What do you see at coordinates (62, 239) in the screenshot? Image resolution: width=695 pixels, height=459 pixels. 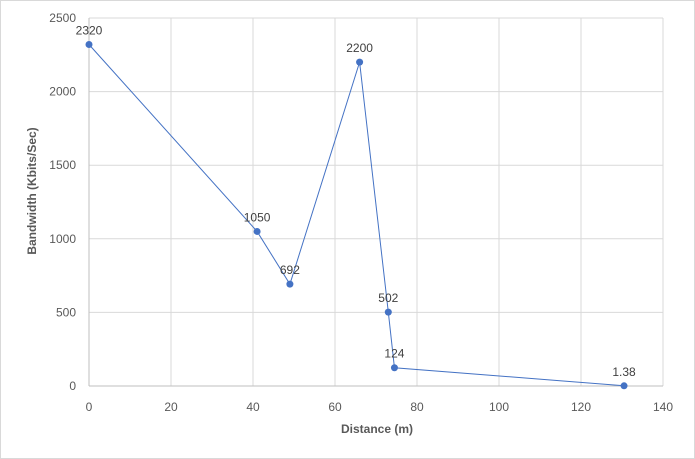 I see `y-tick-label-2: 1000` at bounding box center [62, 239].